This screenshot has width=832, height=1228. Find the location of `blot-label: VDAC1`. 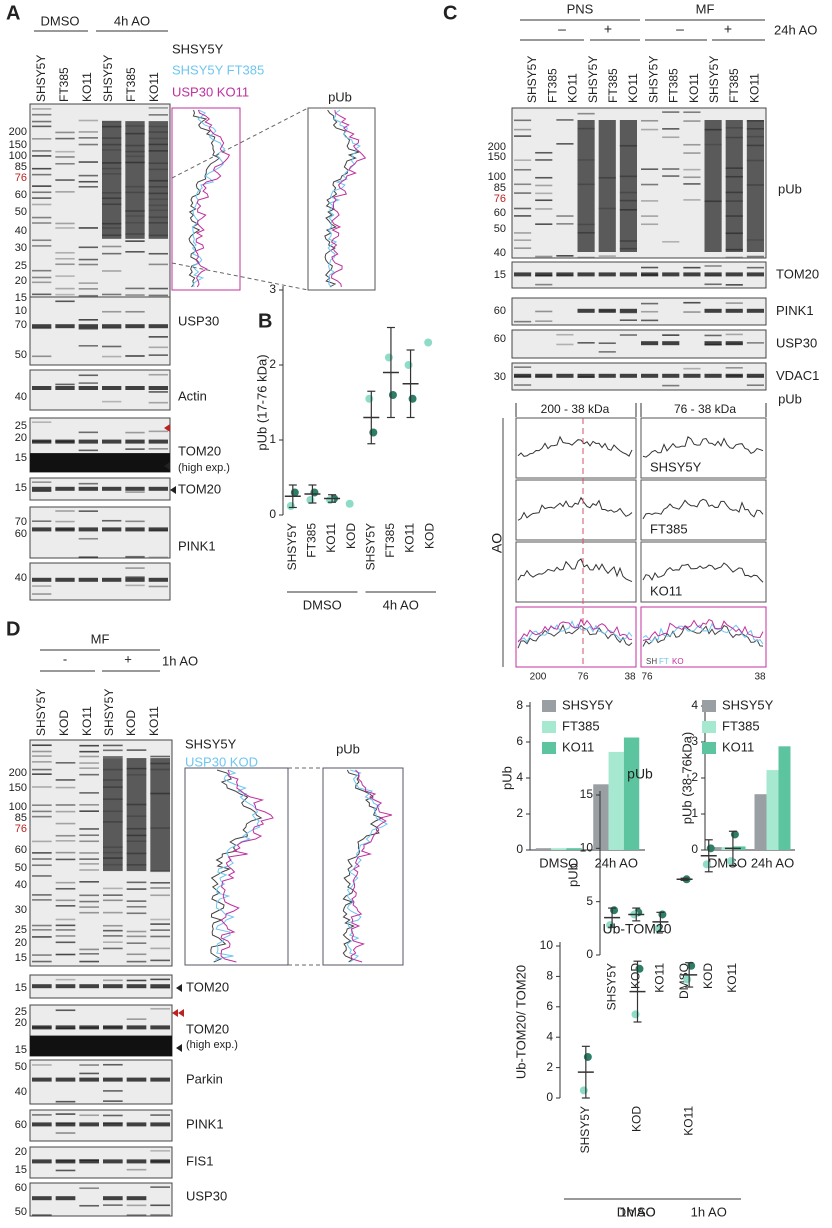

blot-label: VDAC1 is located at coordinates (797, 375).